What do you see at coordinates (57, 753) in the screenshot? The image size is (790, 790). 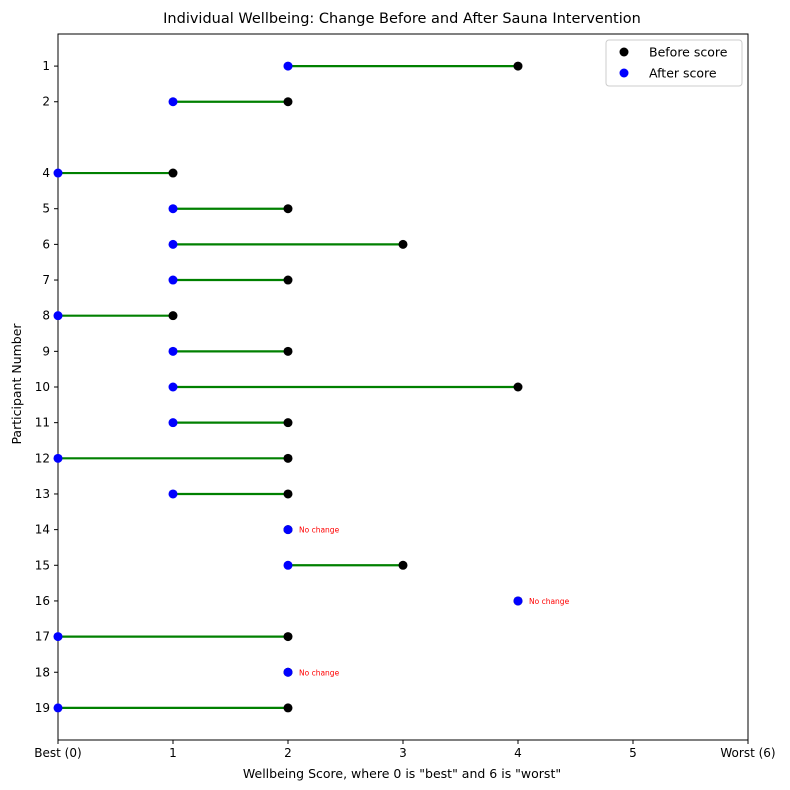 I see `x-tick-label: Best (0)` at bounding box center [57, 753].